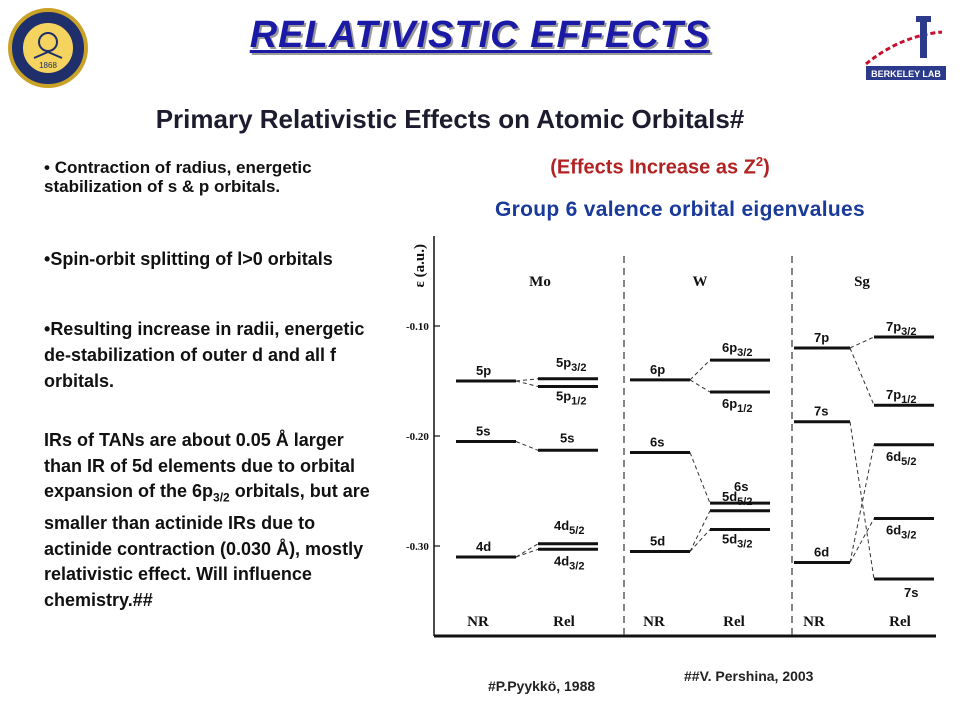 The width and height of the screenshot is (960, 720). What do you see at coordinates (483, 431) in the screenshot?
I see `level-label-nr: 5s` at bounding box center [483, 431].